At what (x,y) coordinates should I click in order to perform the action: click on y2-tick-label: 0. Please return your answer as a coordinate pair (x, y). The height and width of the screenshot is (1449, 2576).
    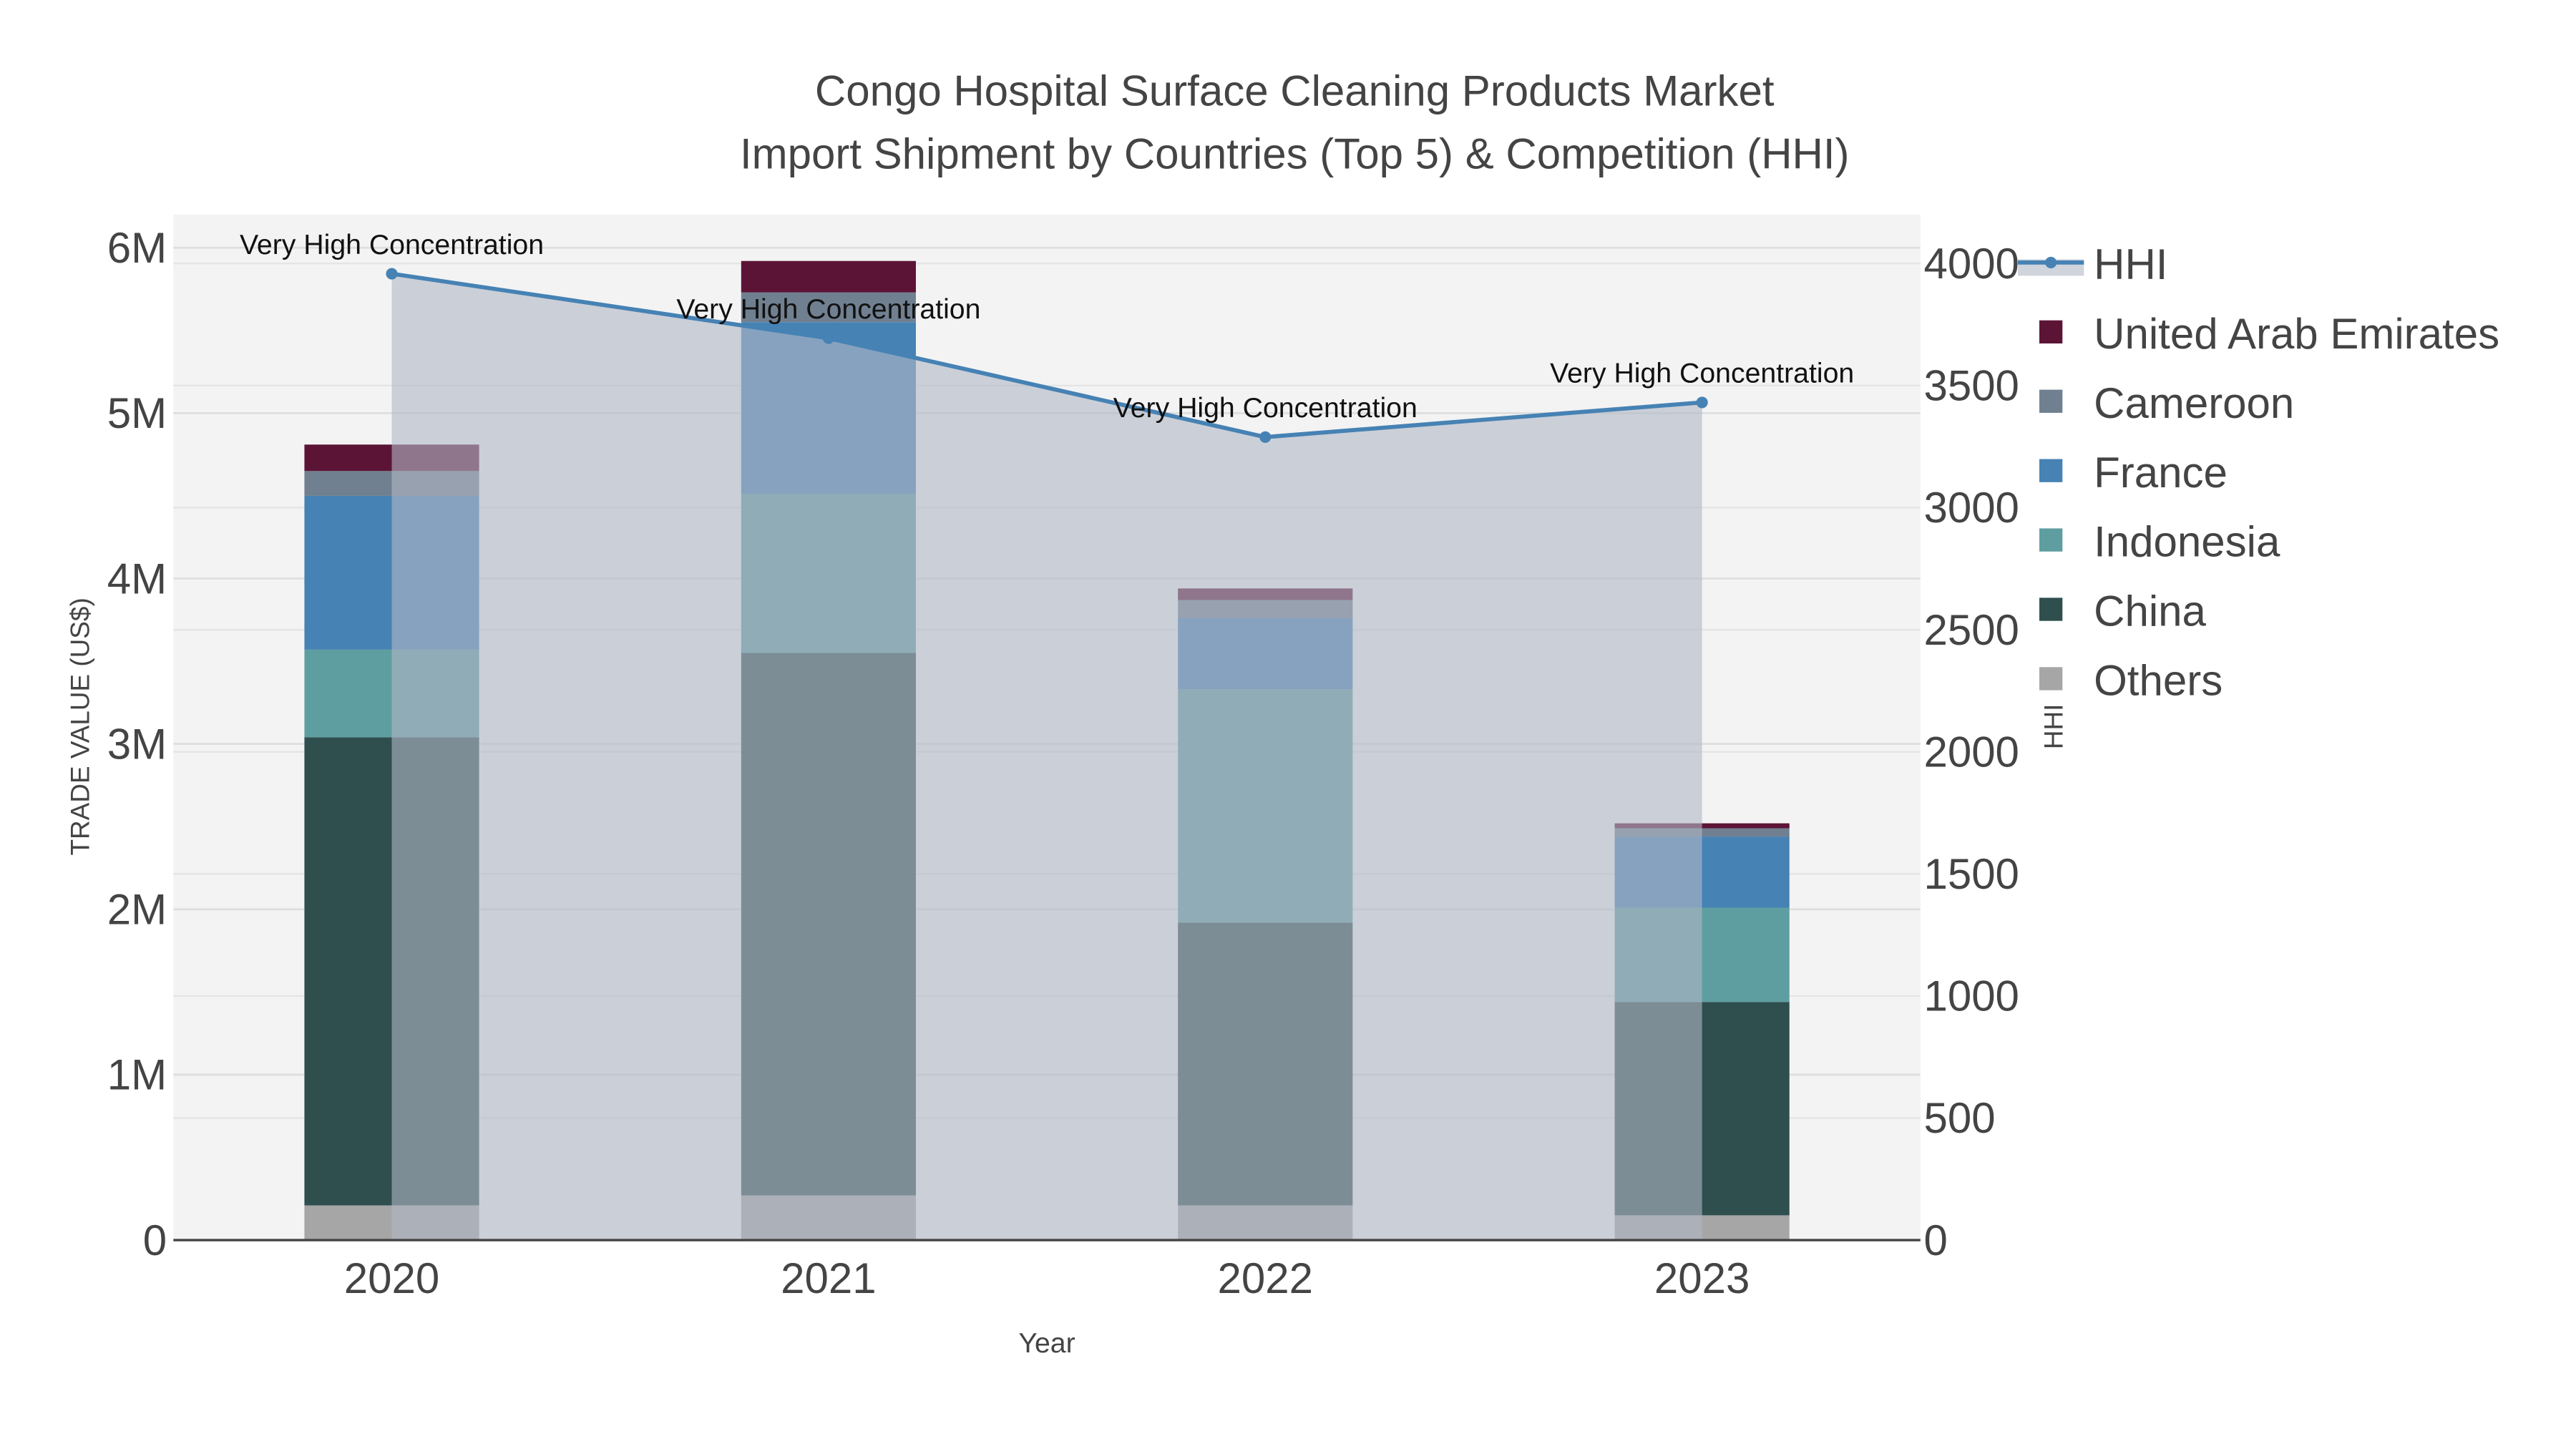
    Looking at the image, I should click on (1935, 1240).